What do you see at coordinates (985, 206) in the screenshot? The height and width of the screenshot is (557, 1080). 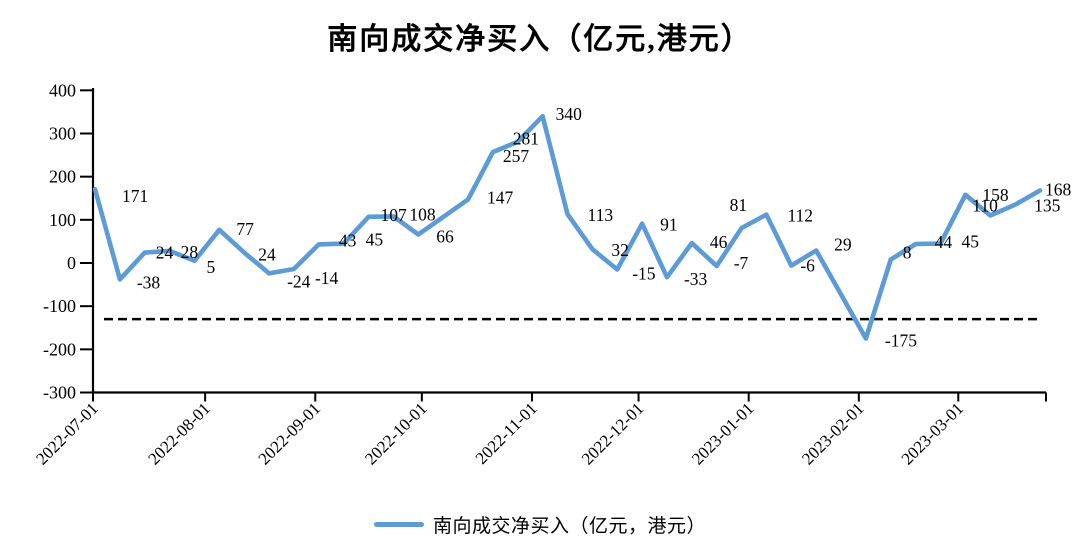 I see `data-point-label: 110` at bounding box center [985, 206].